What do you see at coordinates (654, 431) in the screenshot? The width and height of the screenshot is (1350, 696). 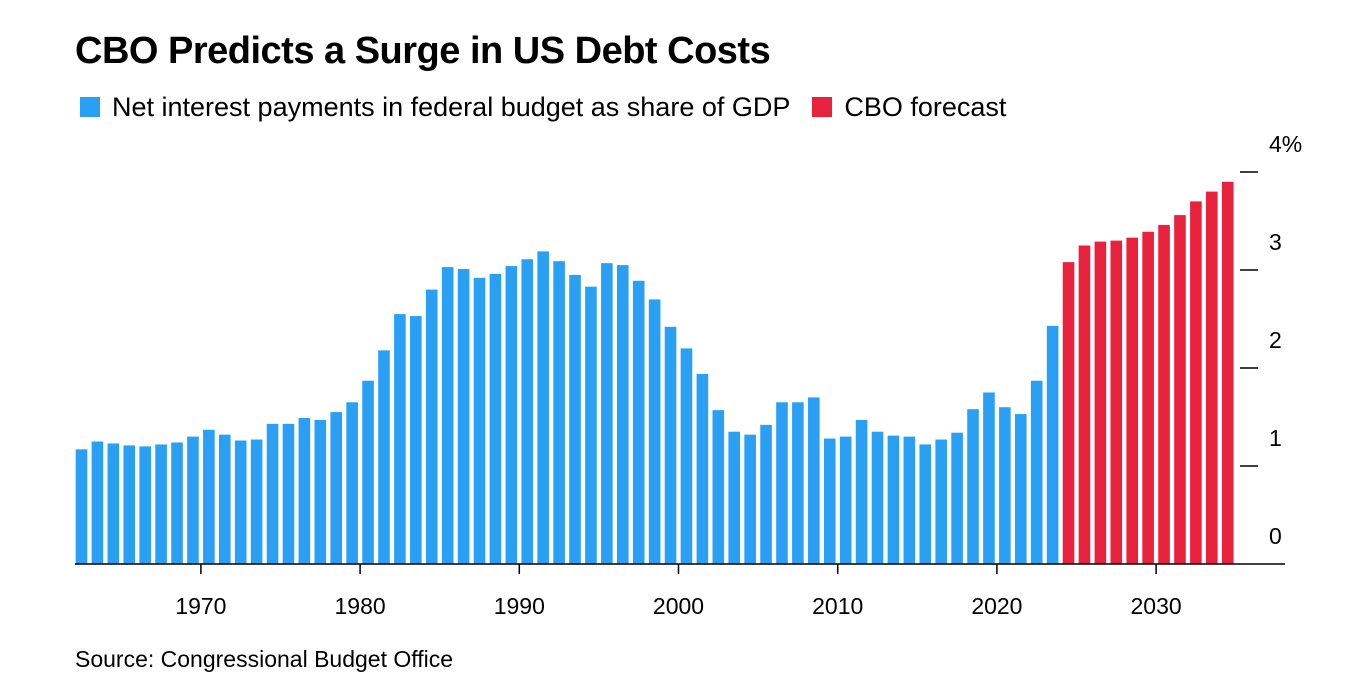 I see `historical-bar-1998` at bounding box center [654, 431].